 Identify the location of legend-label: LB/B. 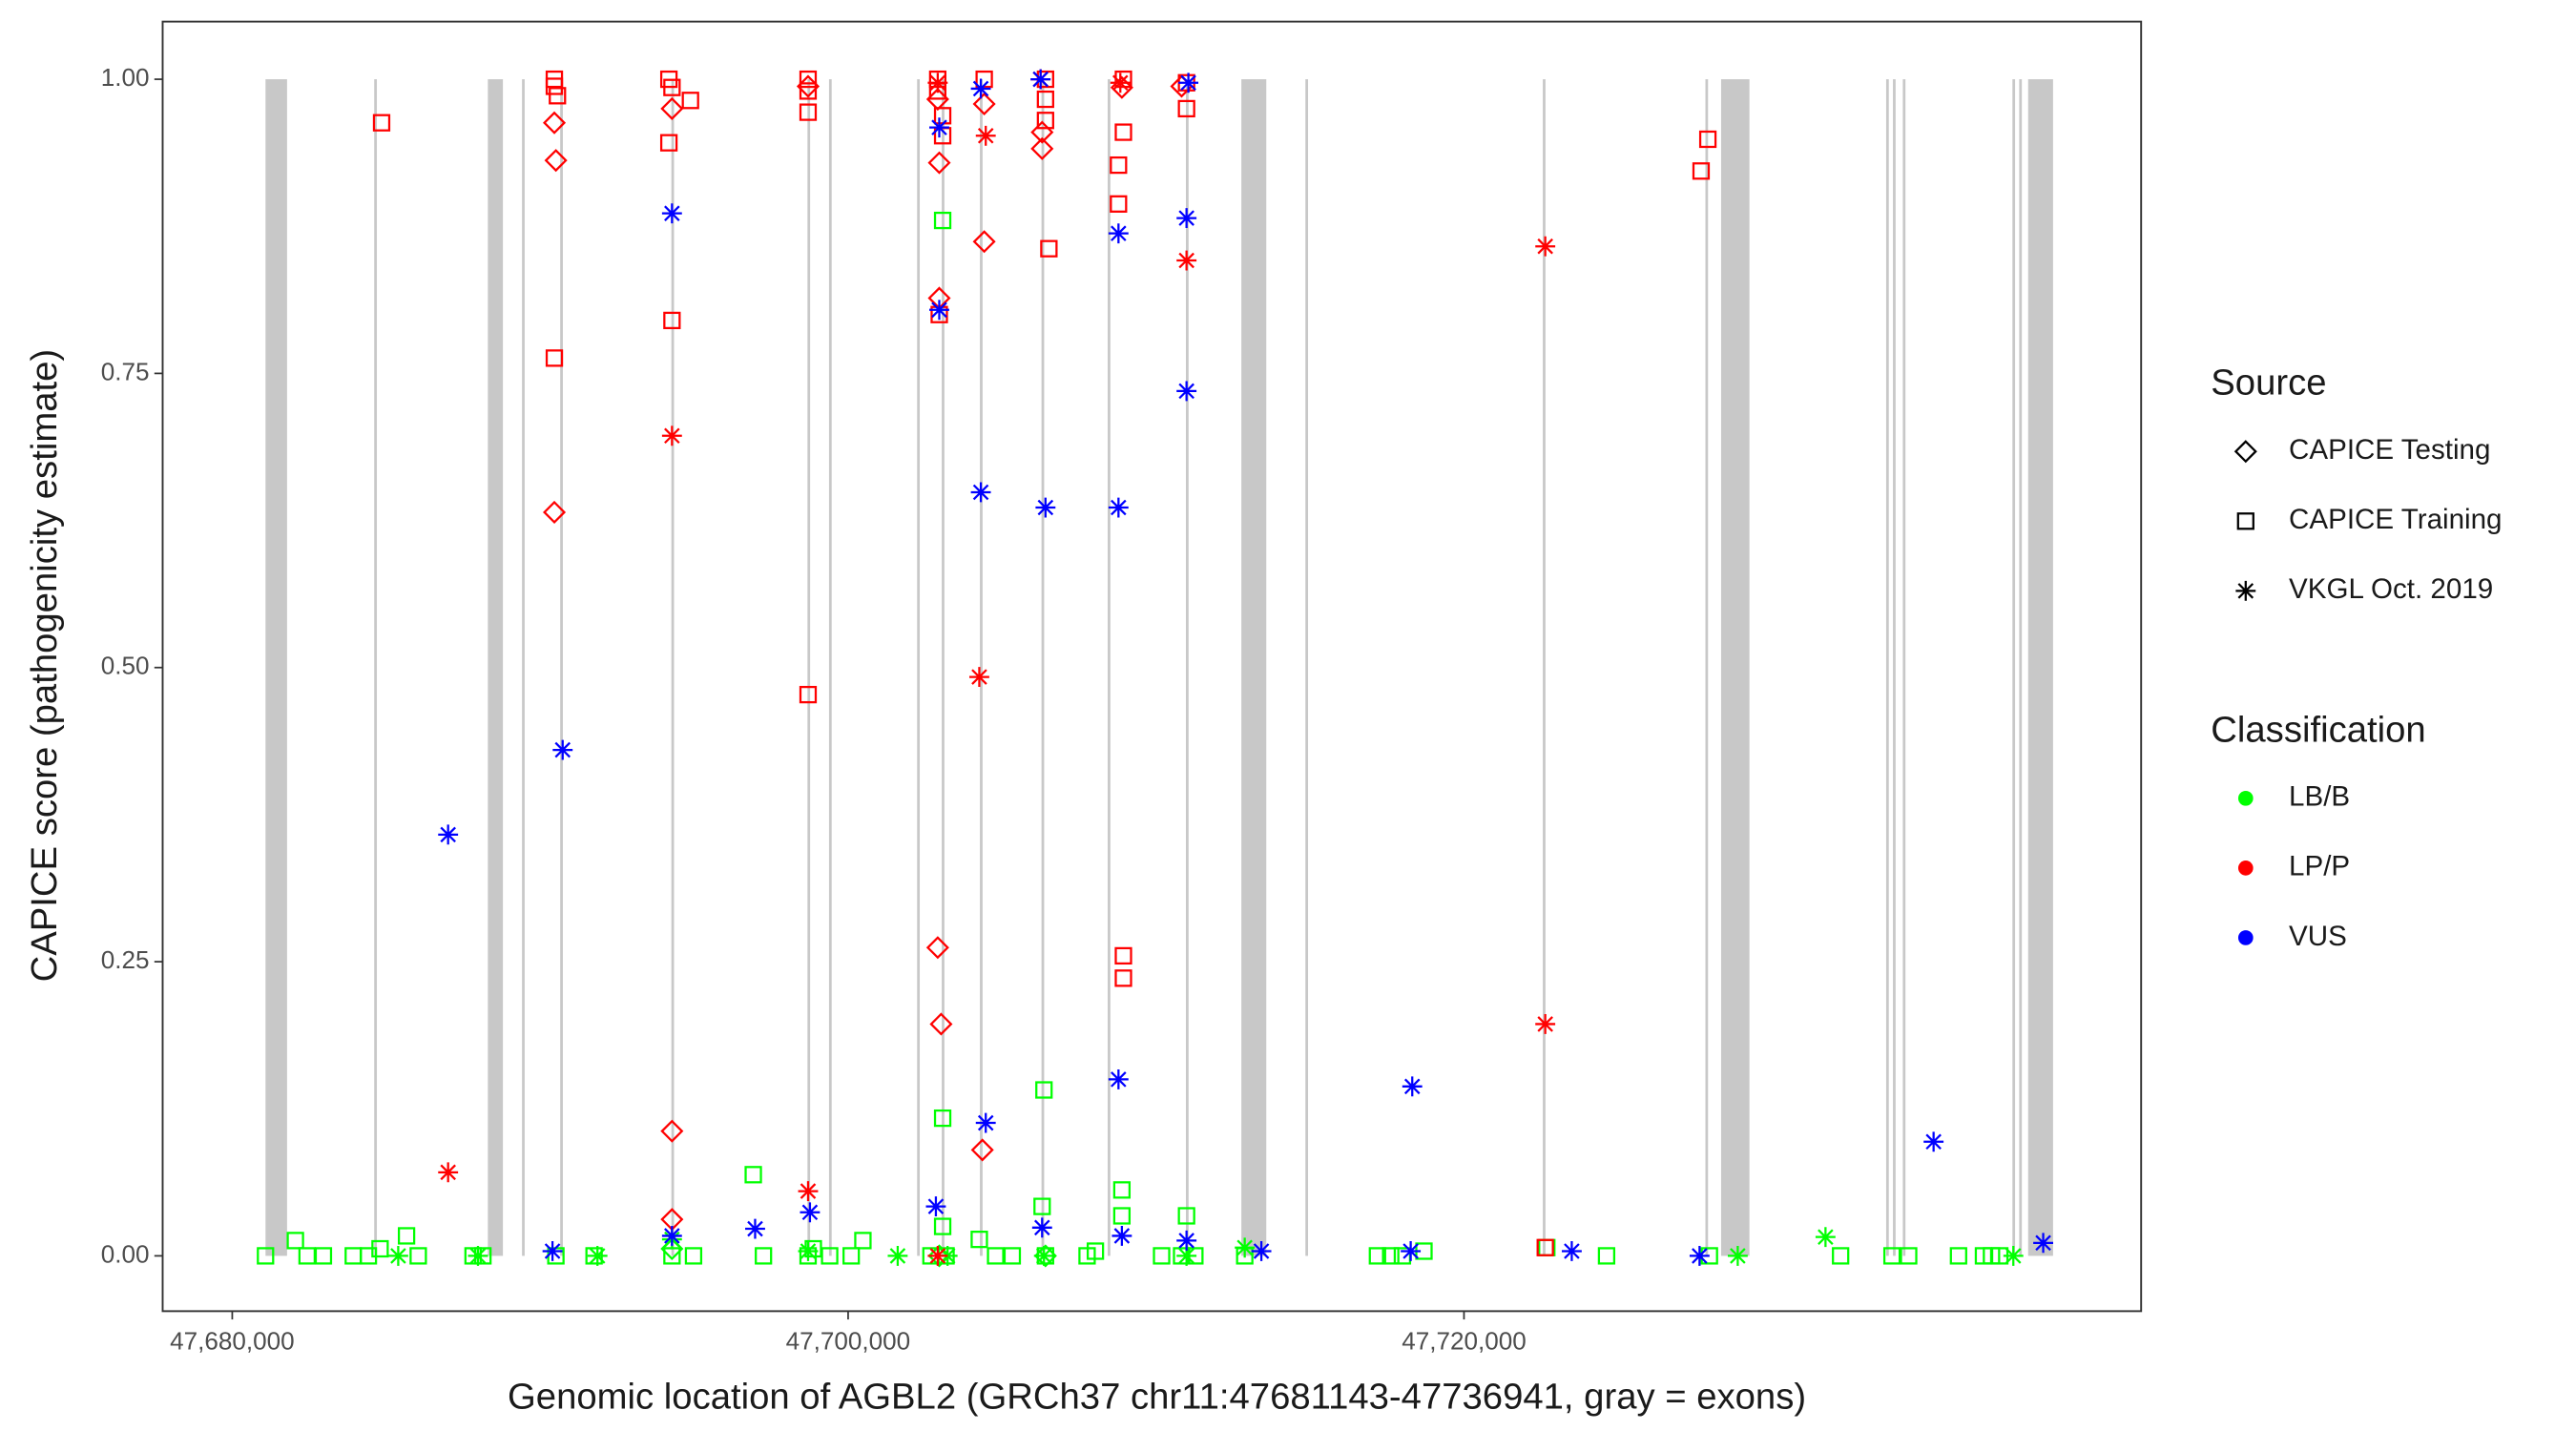
(2319, 797).